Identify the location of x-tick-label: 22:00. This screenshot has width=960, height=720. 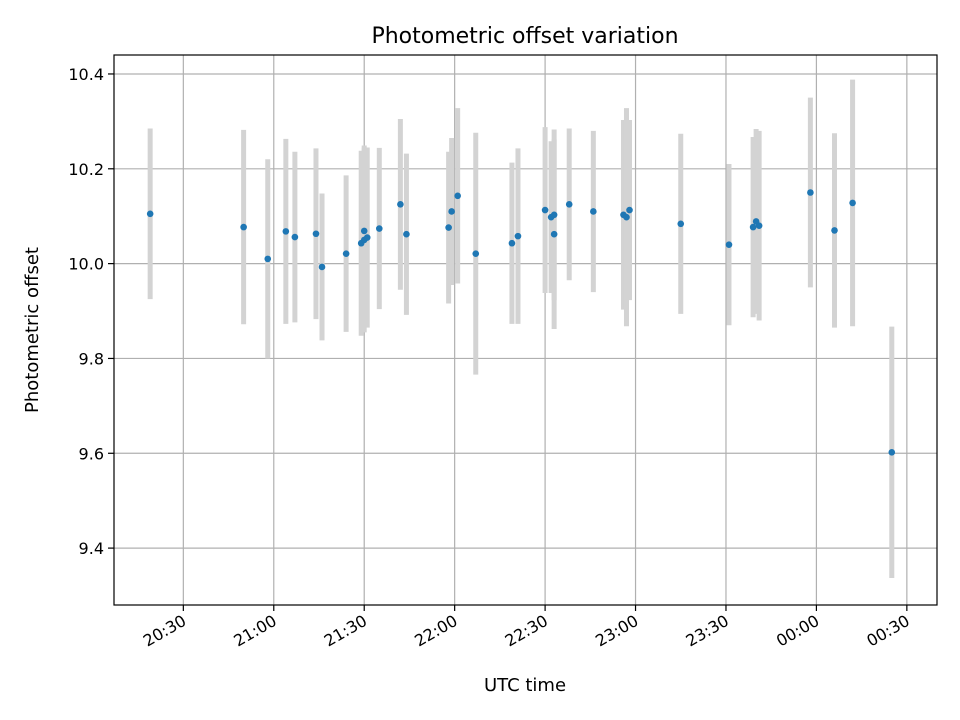
(435, 631).